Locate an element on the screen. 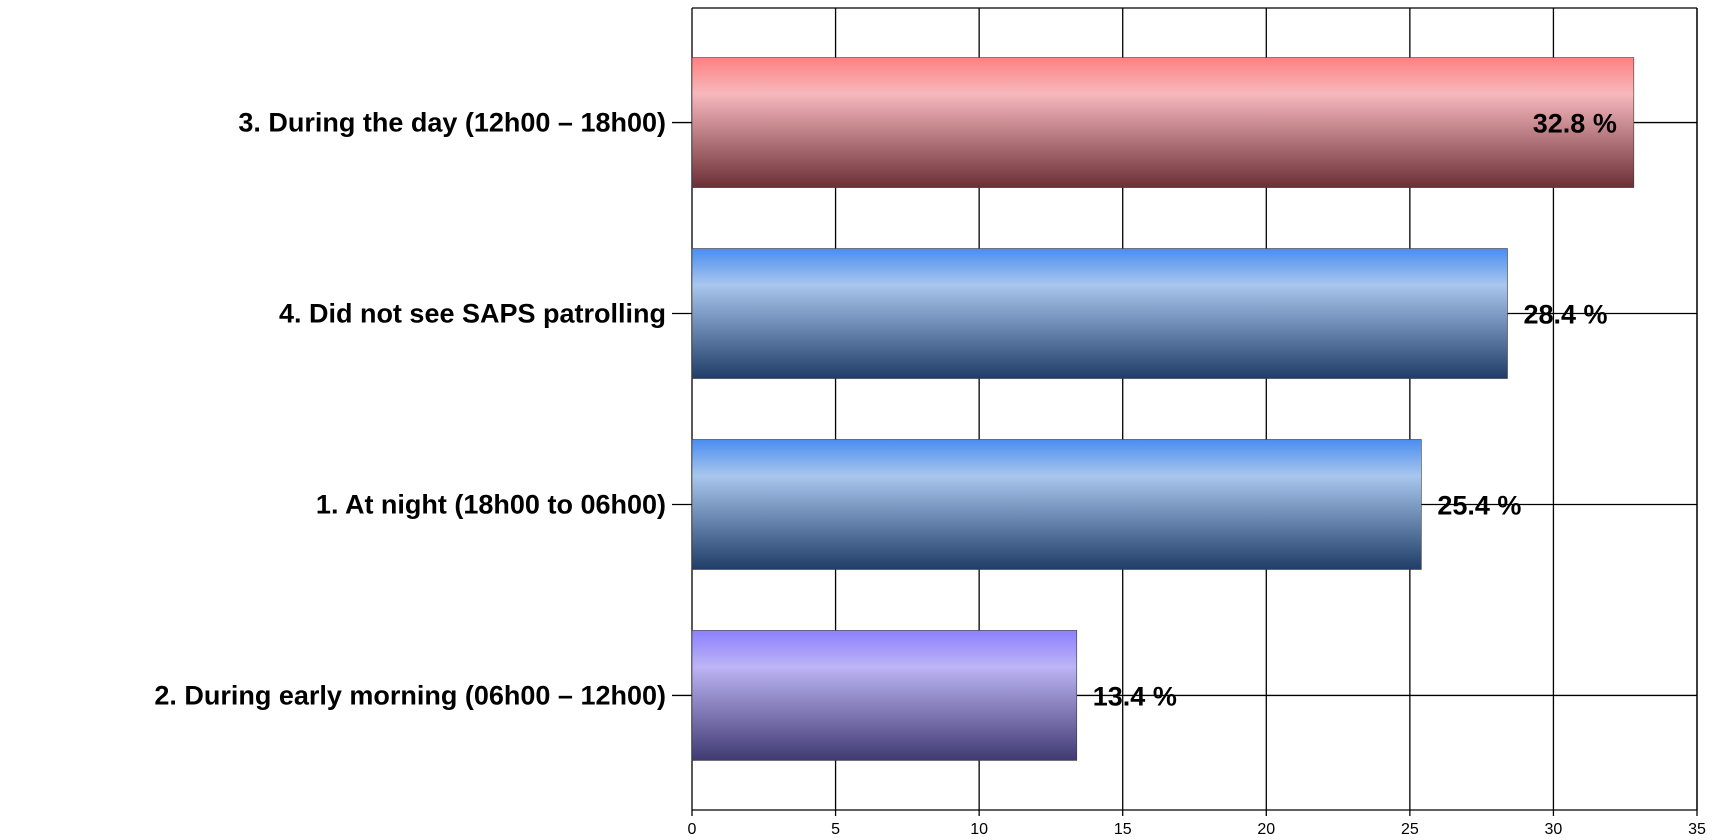  data-label: 32.8 % is located at coordinates (1575, 124).